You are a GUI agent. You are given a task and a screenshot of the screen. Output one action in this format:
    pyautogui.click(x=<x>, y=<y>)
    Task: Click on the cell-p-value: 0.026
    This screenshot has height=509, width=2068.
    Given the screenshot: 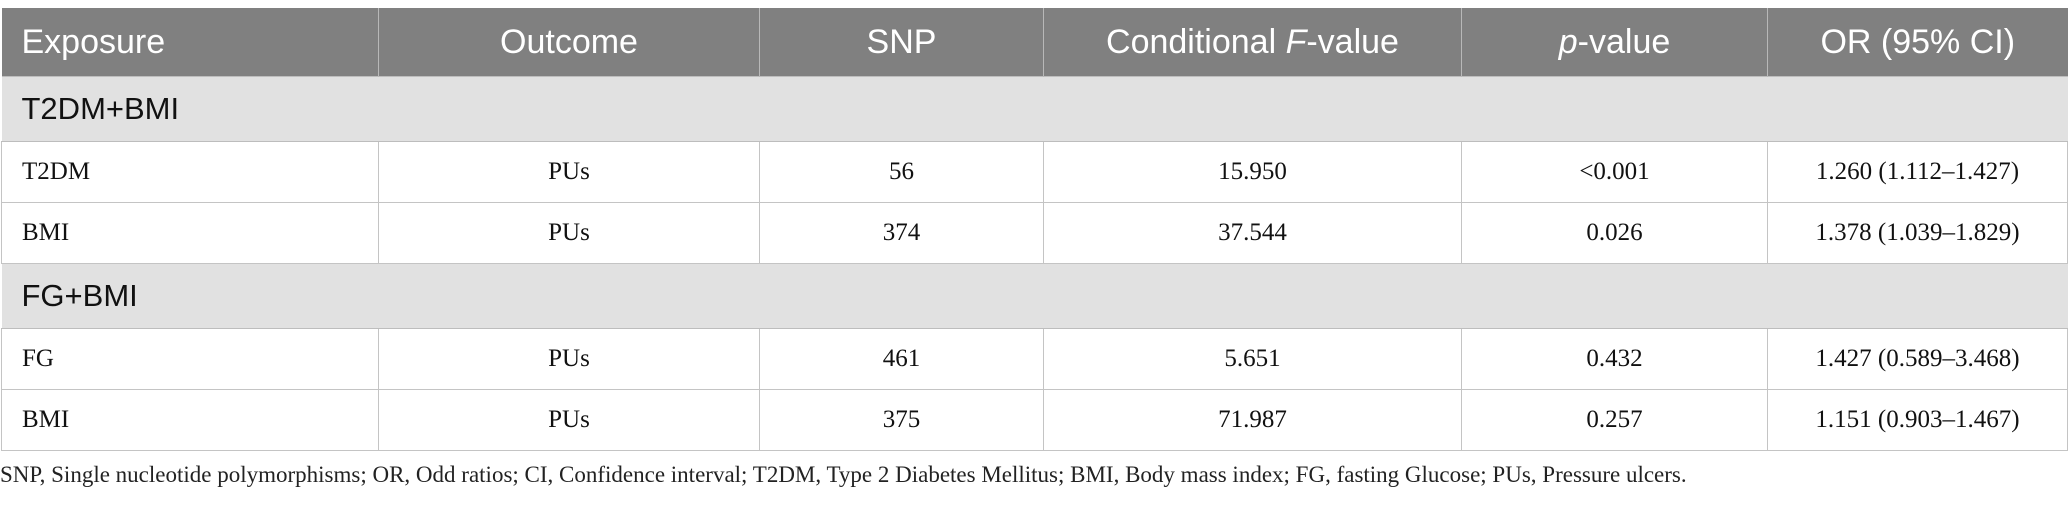 What is the action you would take?
    pyautogui.click(x=1614, y=233)
    